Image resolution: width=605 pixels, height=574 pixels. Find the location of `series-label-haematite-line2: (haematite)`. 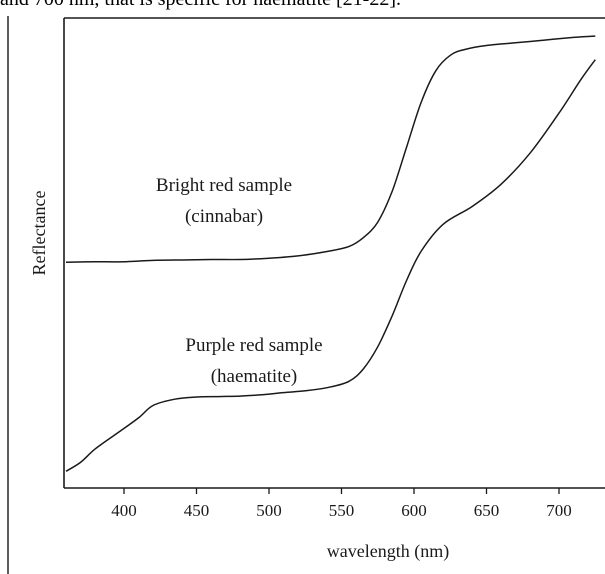

series-label-haematite-line2: (haematite) is located at coordinates (254, 376).